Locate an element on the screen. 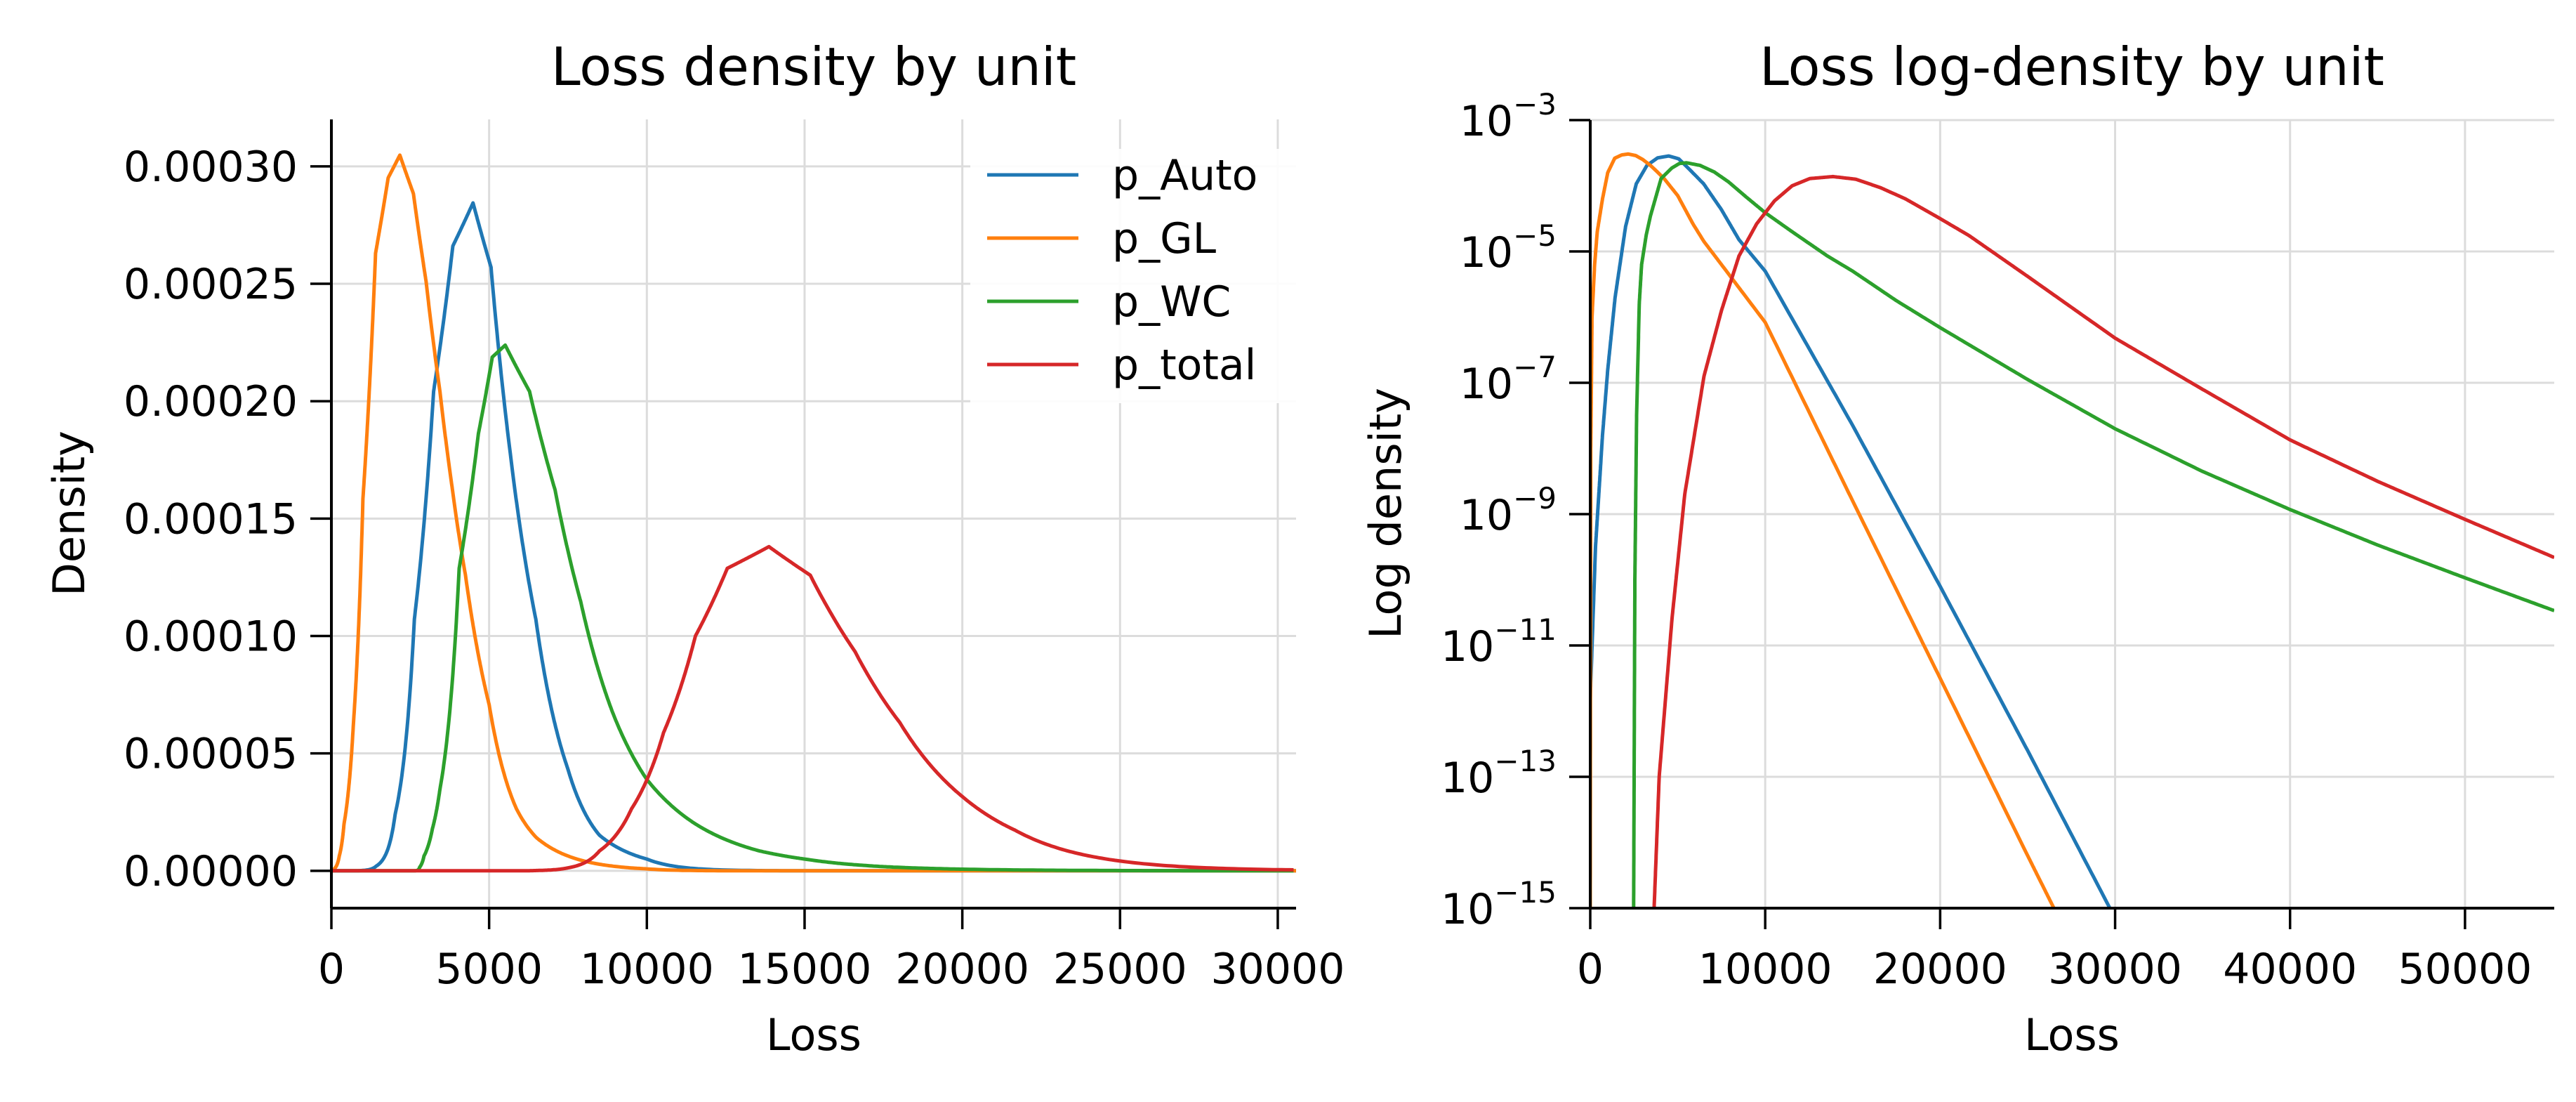 This screenshot has width=2576, height=1102. legend: p_Auto p_GL p_WC p_total is located at coordinates (1133, 276).